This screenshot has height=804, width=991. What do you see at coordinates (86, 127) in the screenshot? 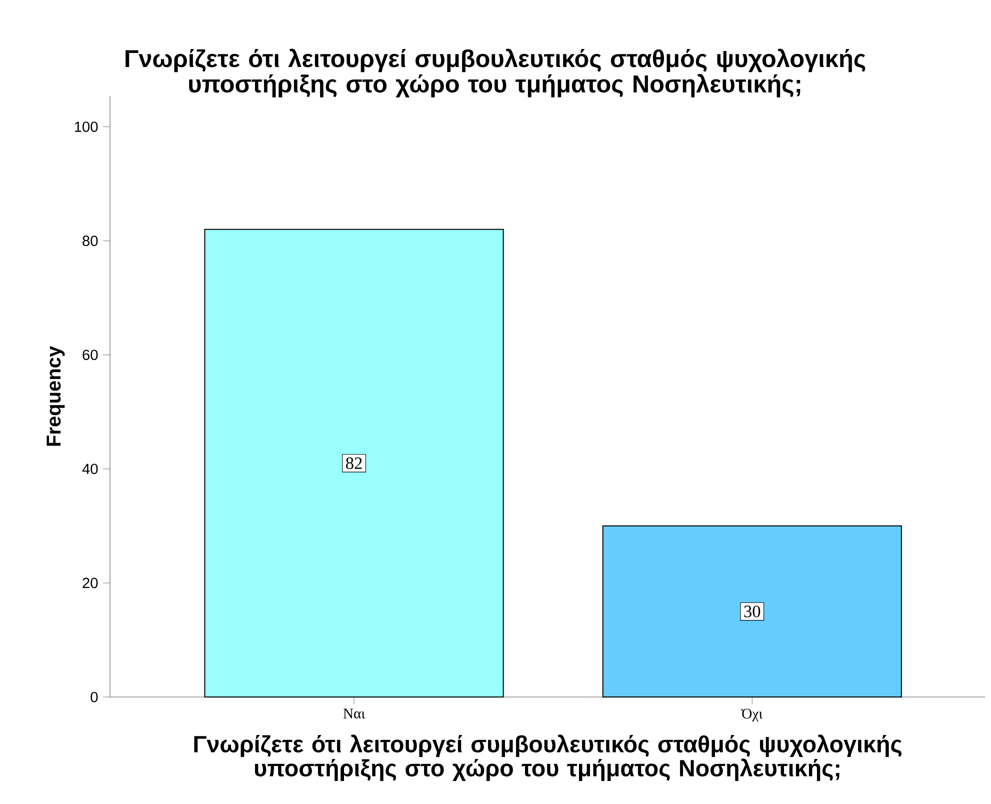
I see `y-tick-label: 100` at bounding box center [86, 127].